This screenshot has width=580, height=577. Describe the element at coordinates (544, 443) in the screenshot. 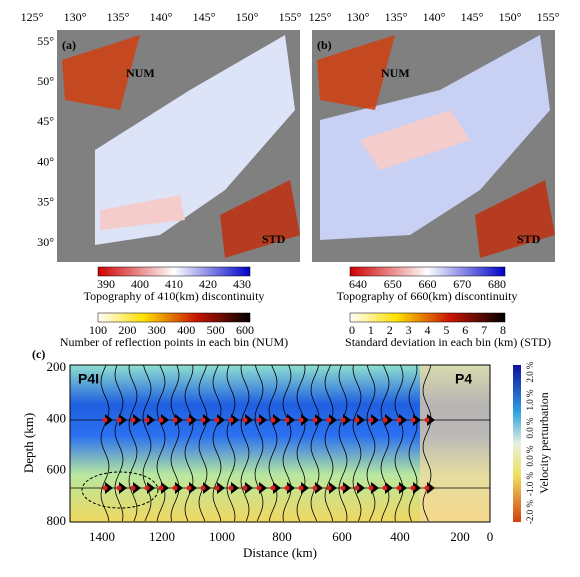

I see `colorbar-title: Velocity perturbation` at that location.